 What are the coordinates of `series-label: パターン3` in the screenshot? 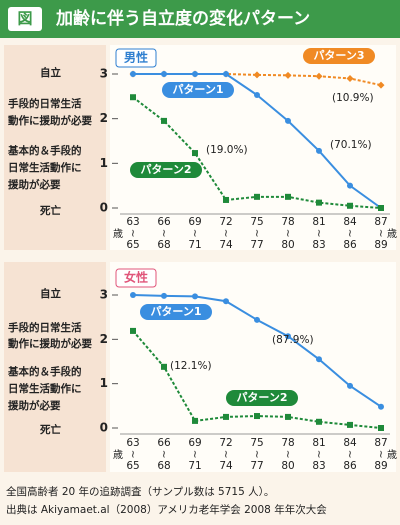 It's located at (338, 55).